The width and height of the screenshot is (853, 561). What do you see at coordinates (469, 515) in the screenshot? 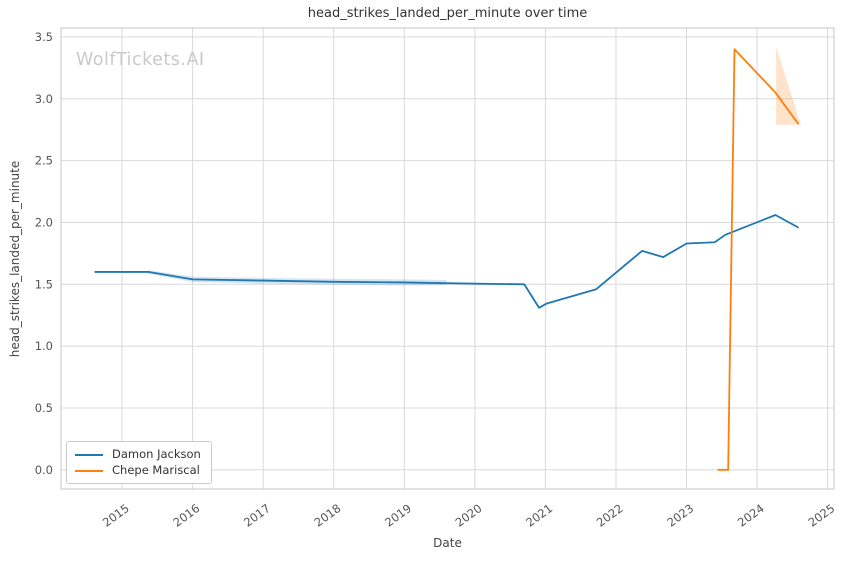
I see `x-tick-label-2020: 2020` at bounding box center [469, 515].